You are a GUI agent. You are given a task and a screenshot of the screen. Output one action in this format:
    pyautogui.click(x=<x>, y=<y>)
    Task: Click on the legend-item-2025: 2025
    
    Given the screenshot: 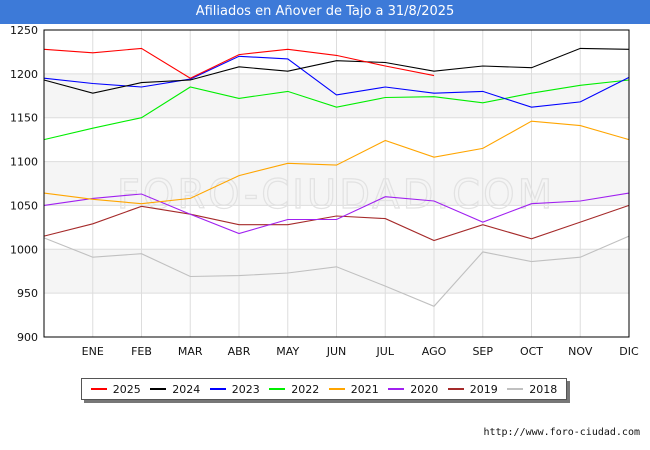 What is the action you would take?
    pyautogui.click(x=115, y=389)
    